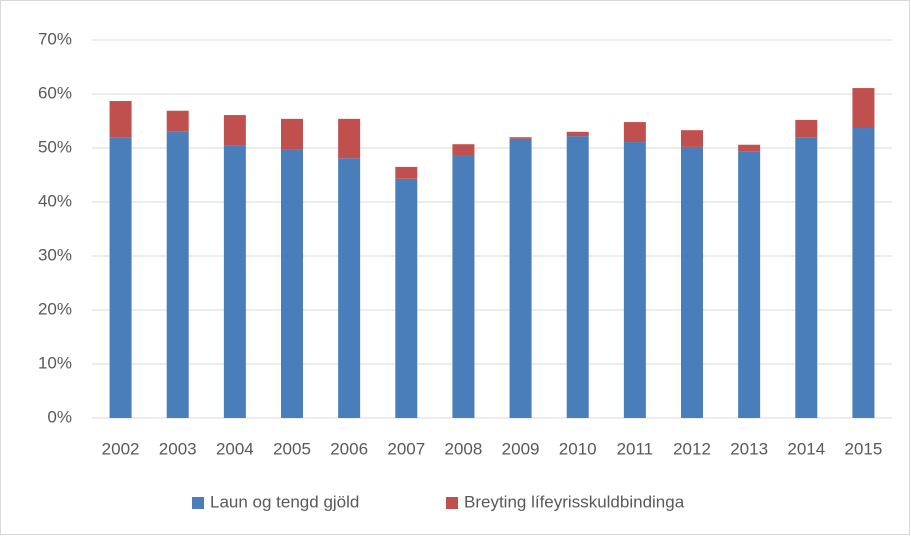 This screenshot has height=536, width=911. Describe the element at coordinates (235, 448) in the screenshot. I see `x-tick-label: 2004` at that location.